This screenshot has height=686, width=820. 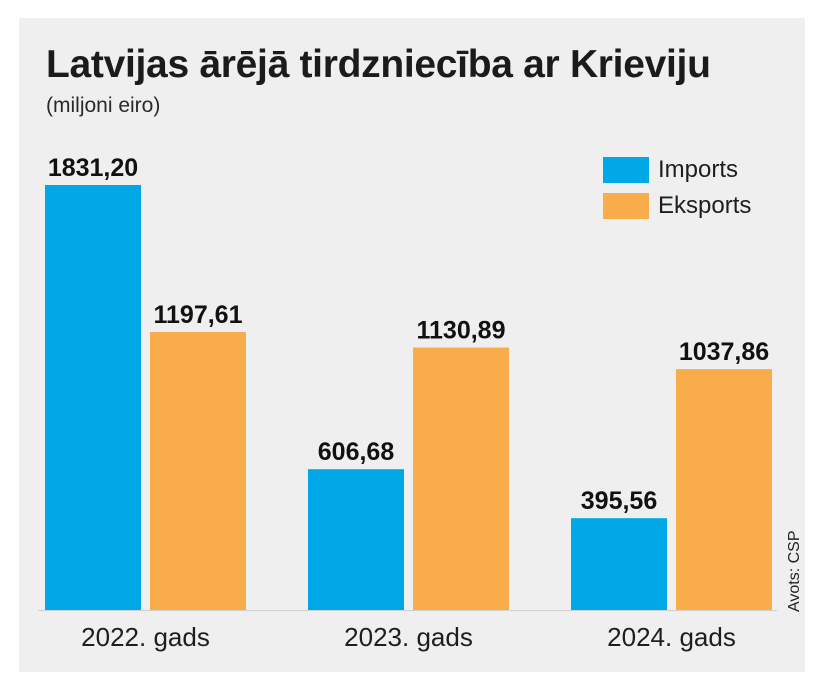 I want to click on source-note: Avots: CSP, so click(x=794, y=571).